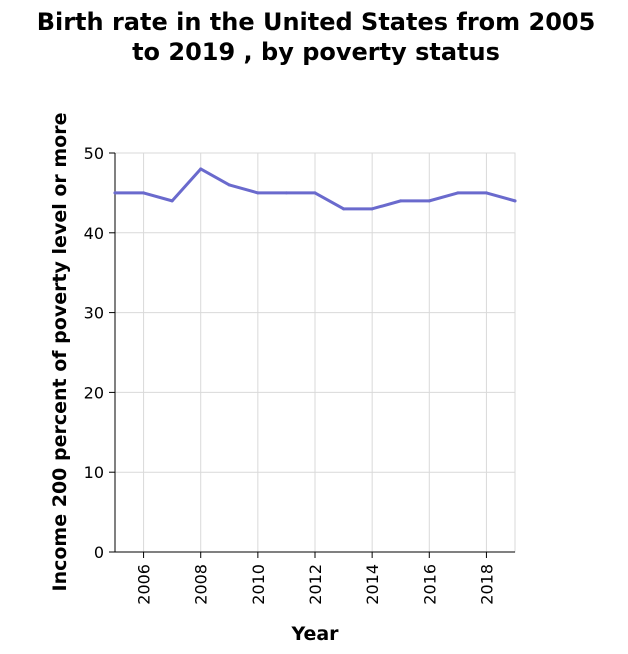 The image size is (628, 654). Describe the element at coordinates (429, 584) in the screenshot. I see `x-tick-label: 2016` at that location.